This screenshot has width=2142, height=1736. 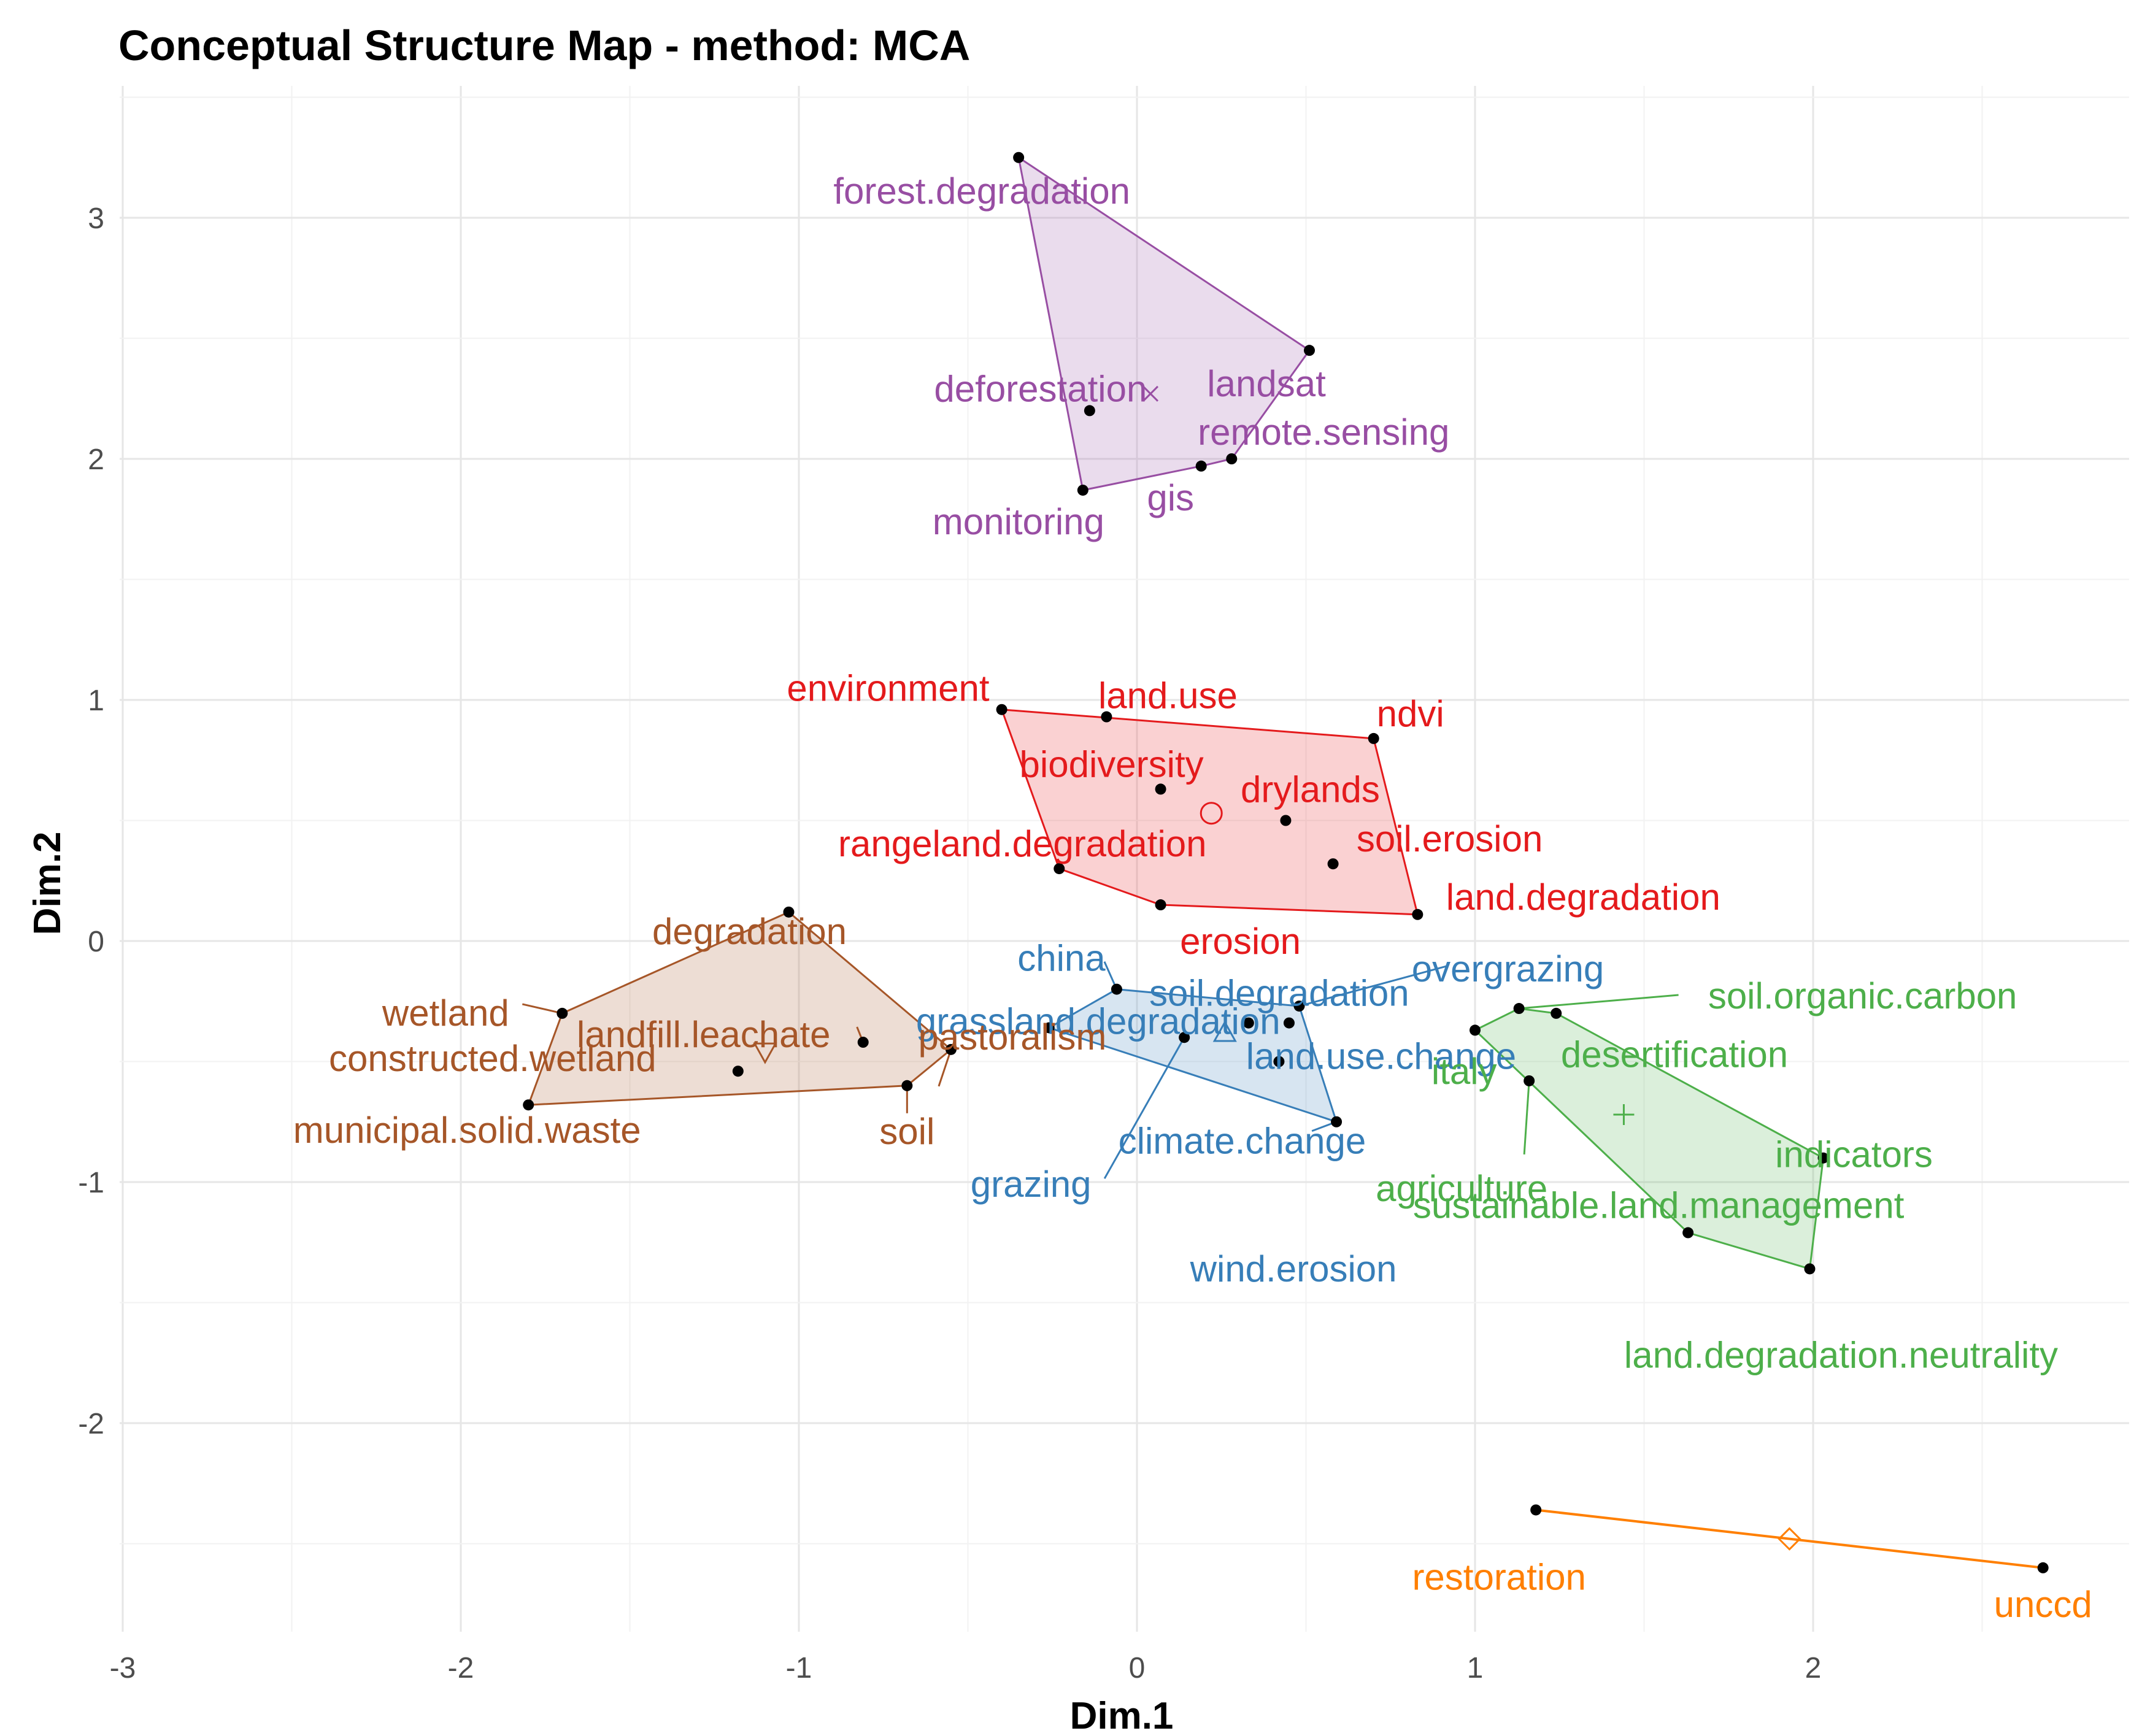 What do you see at coordinates (1089, 411) in the screenshot?
I see `point-deforestation` at bounding box center [1089, 411].